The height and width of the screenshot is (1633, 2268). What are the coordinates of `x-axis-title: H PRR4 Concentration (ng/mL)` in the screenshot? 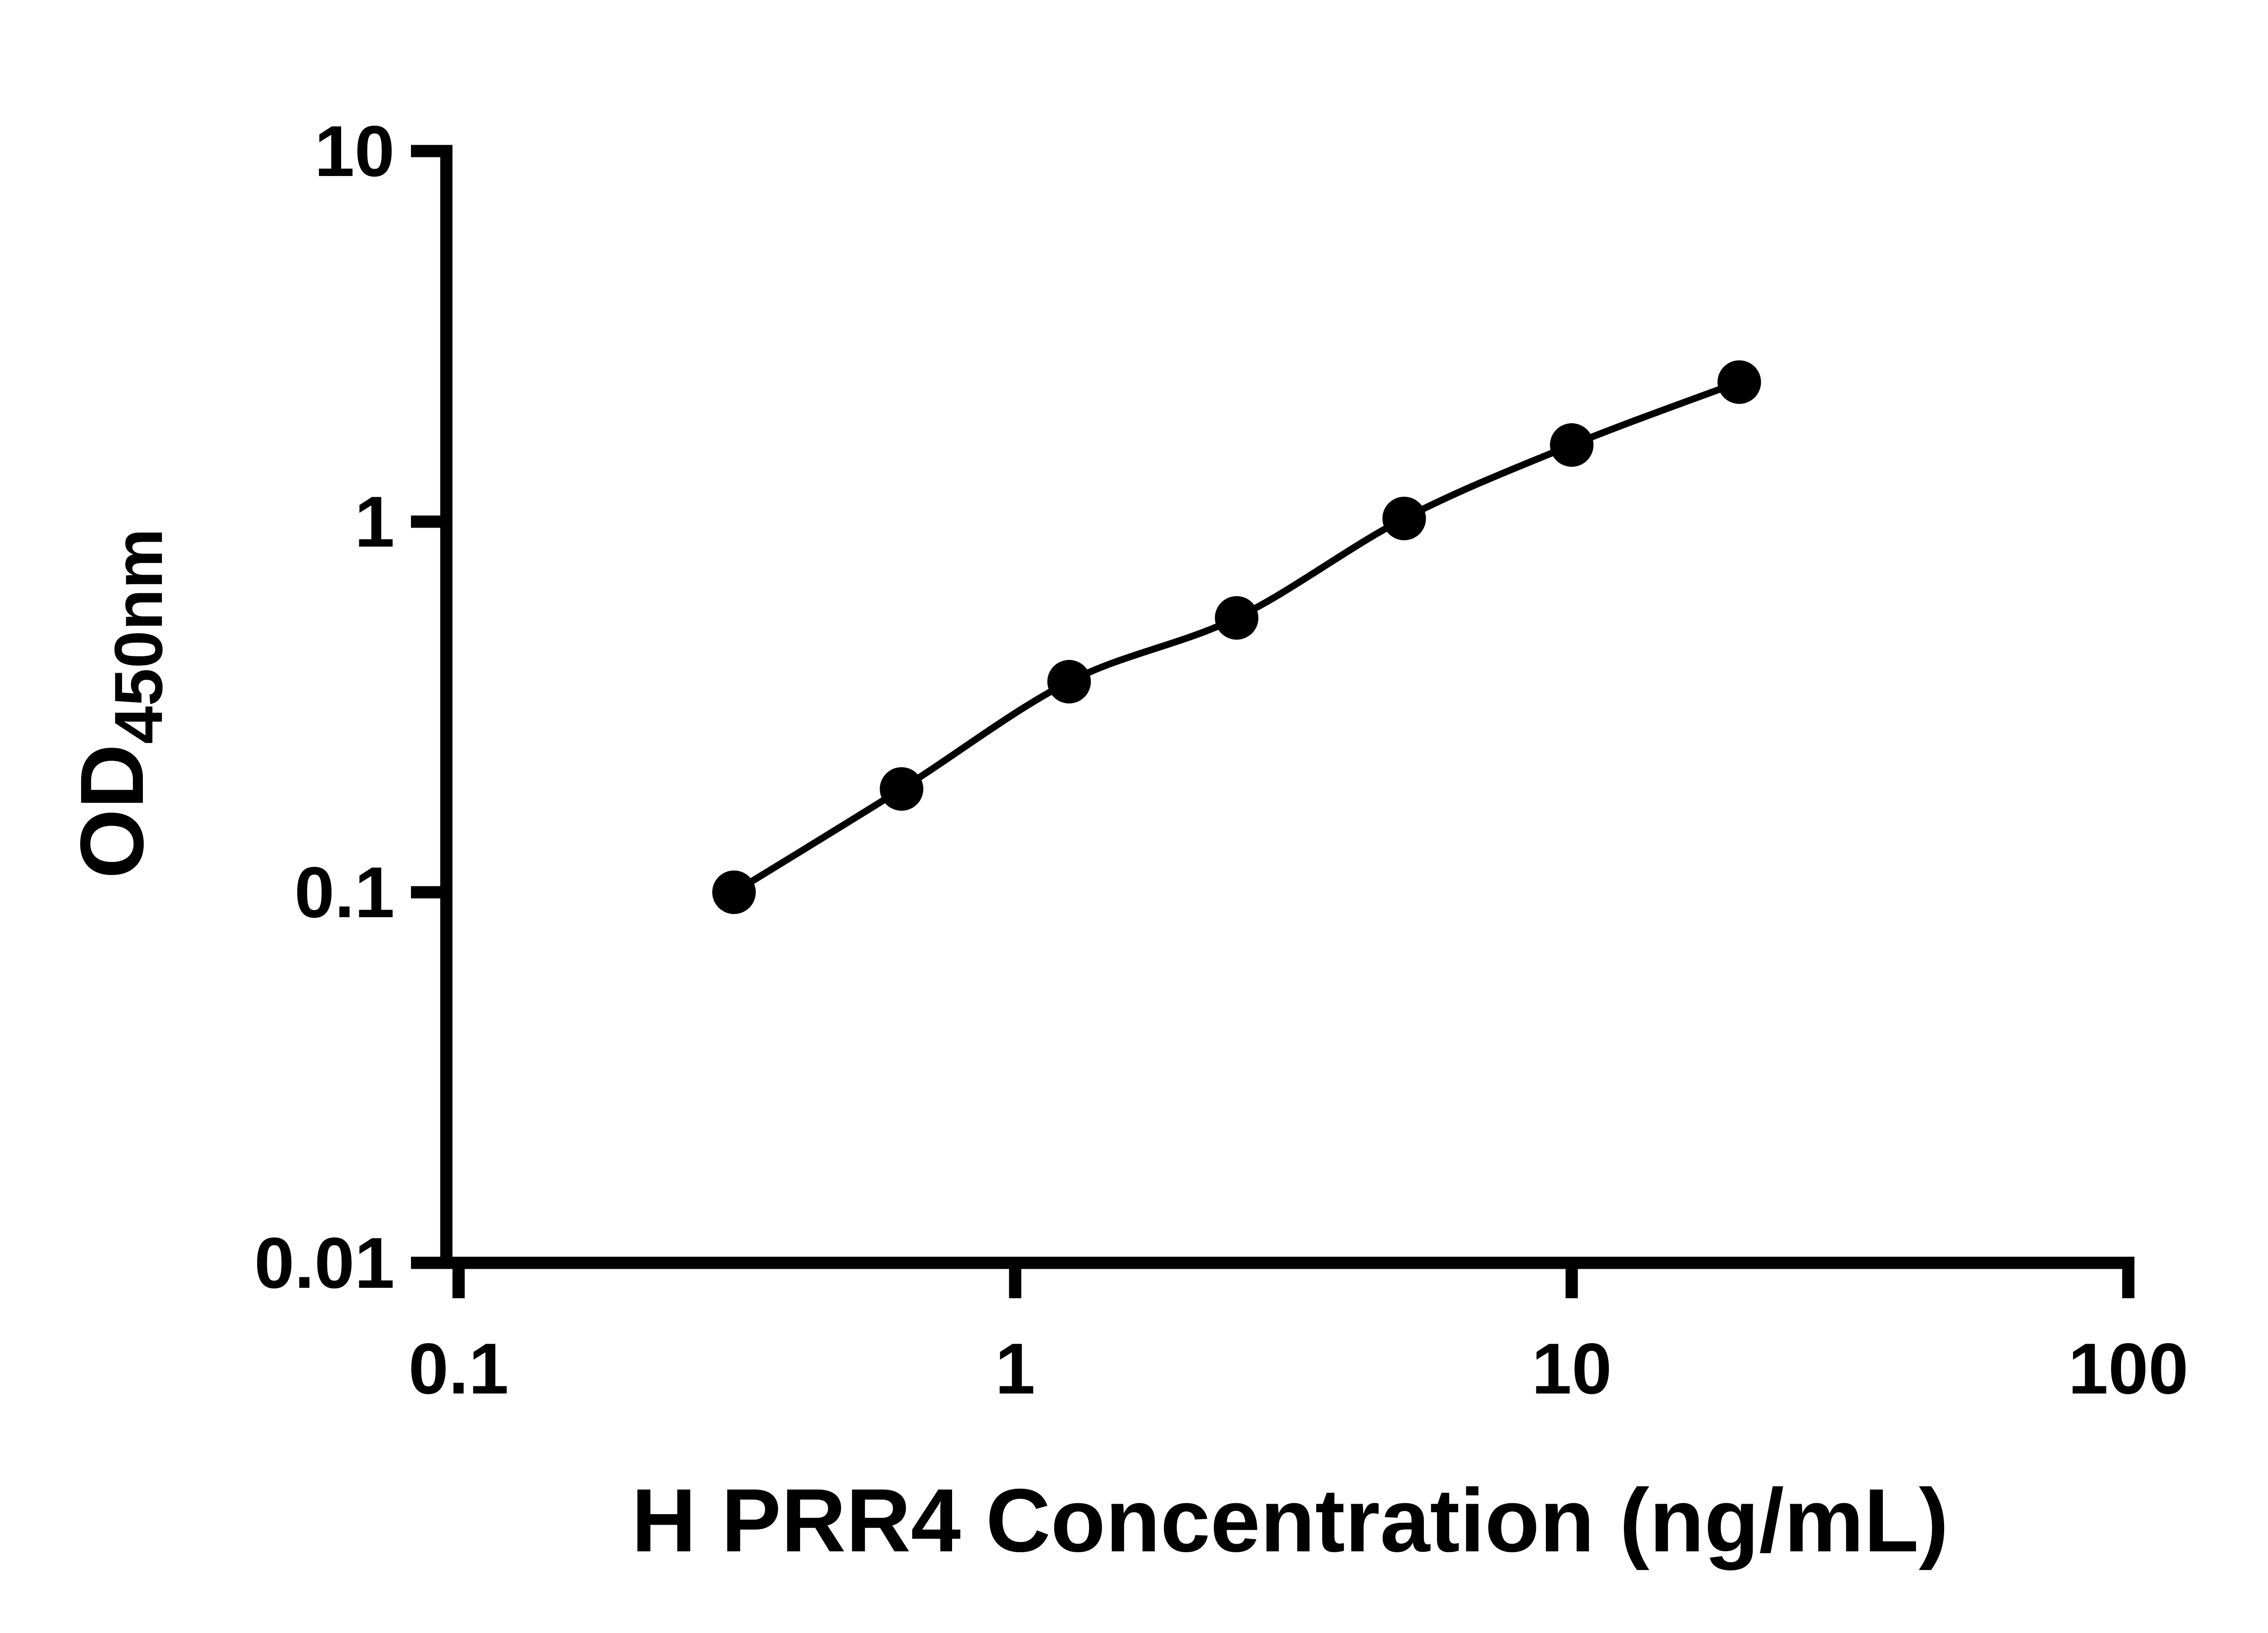 It's located at (1290, 1520).